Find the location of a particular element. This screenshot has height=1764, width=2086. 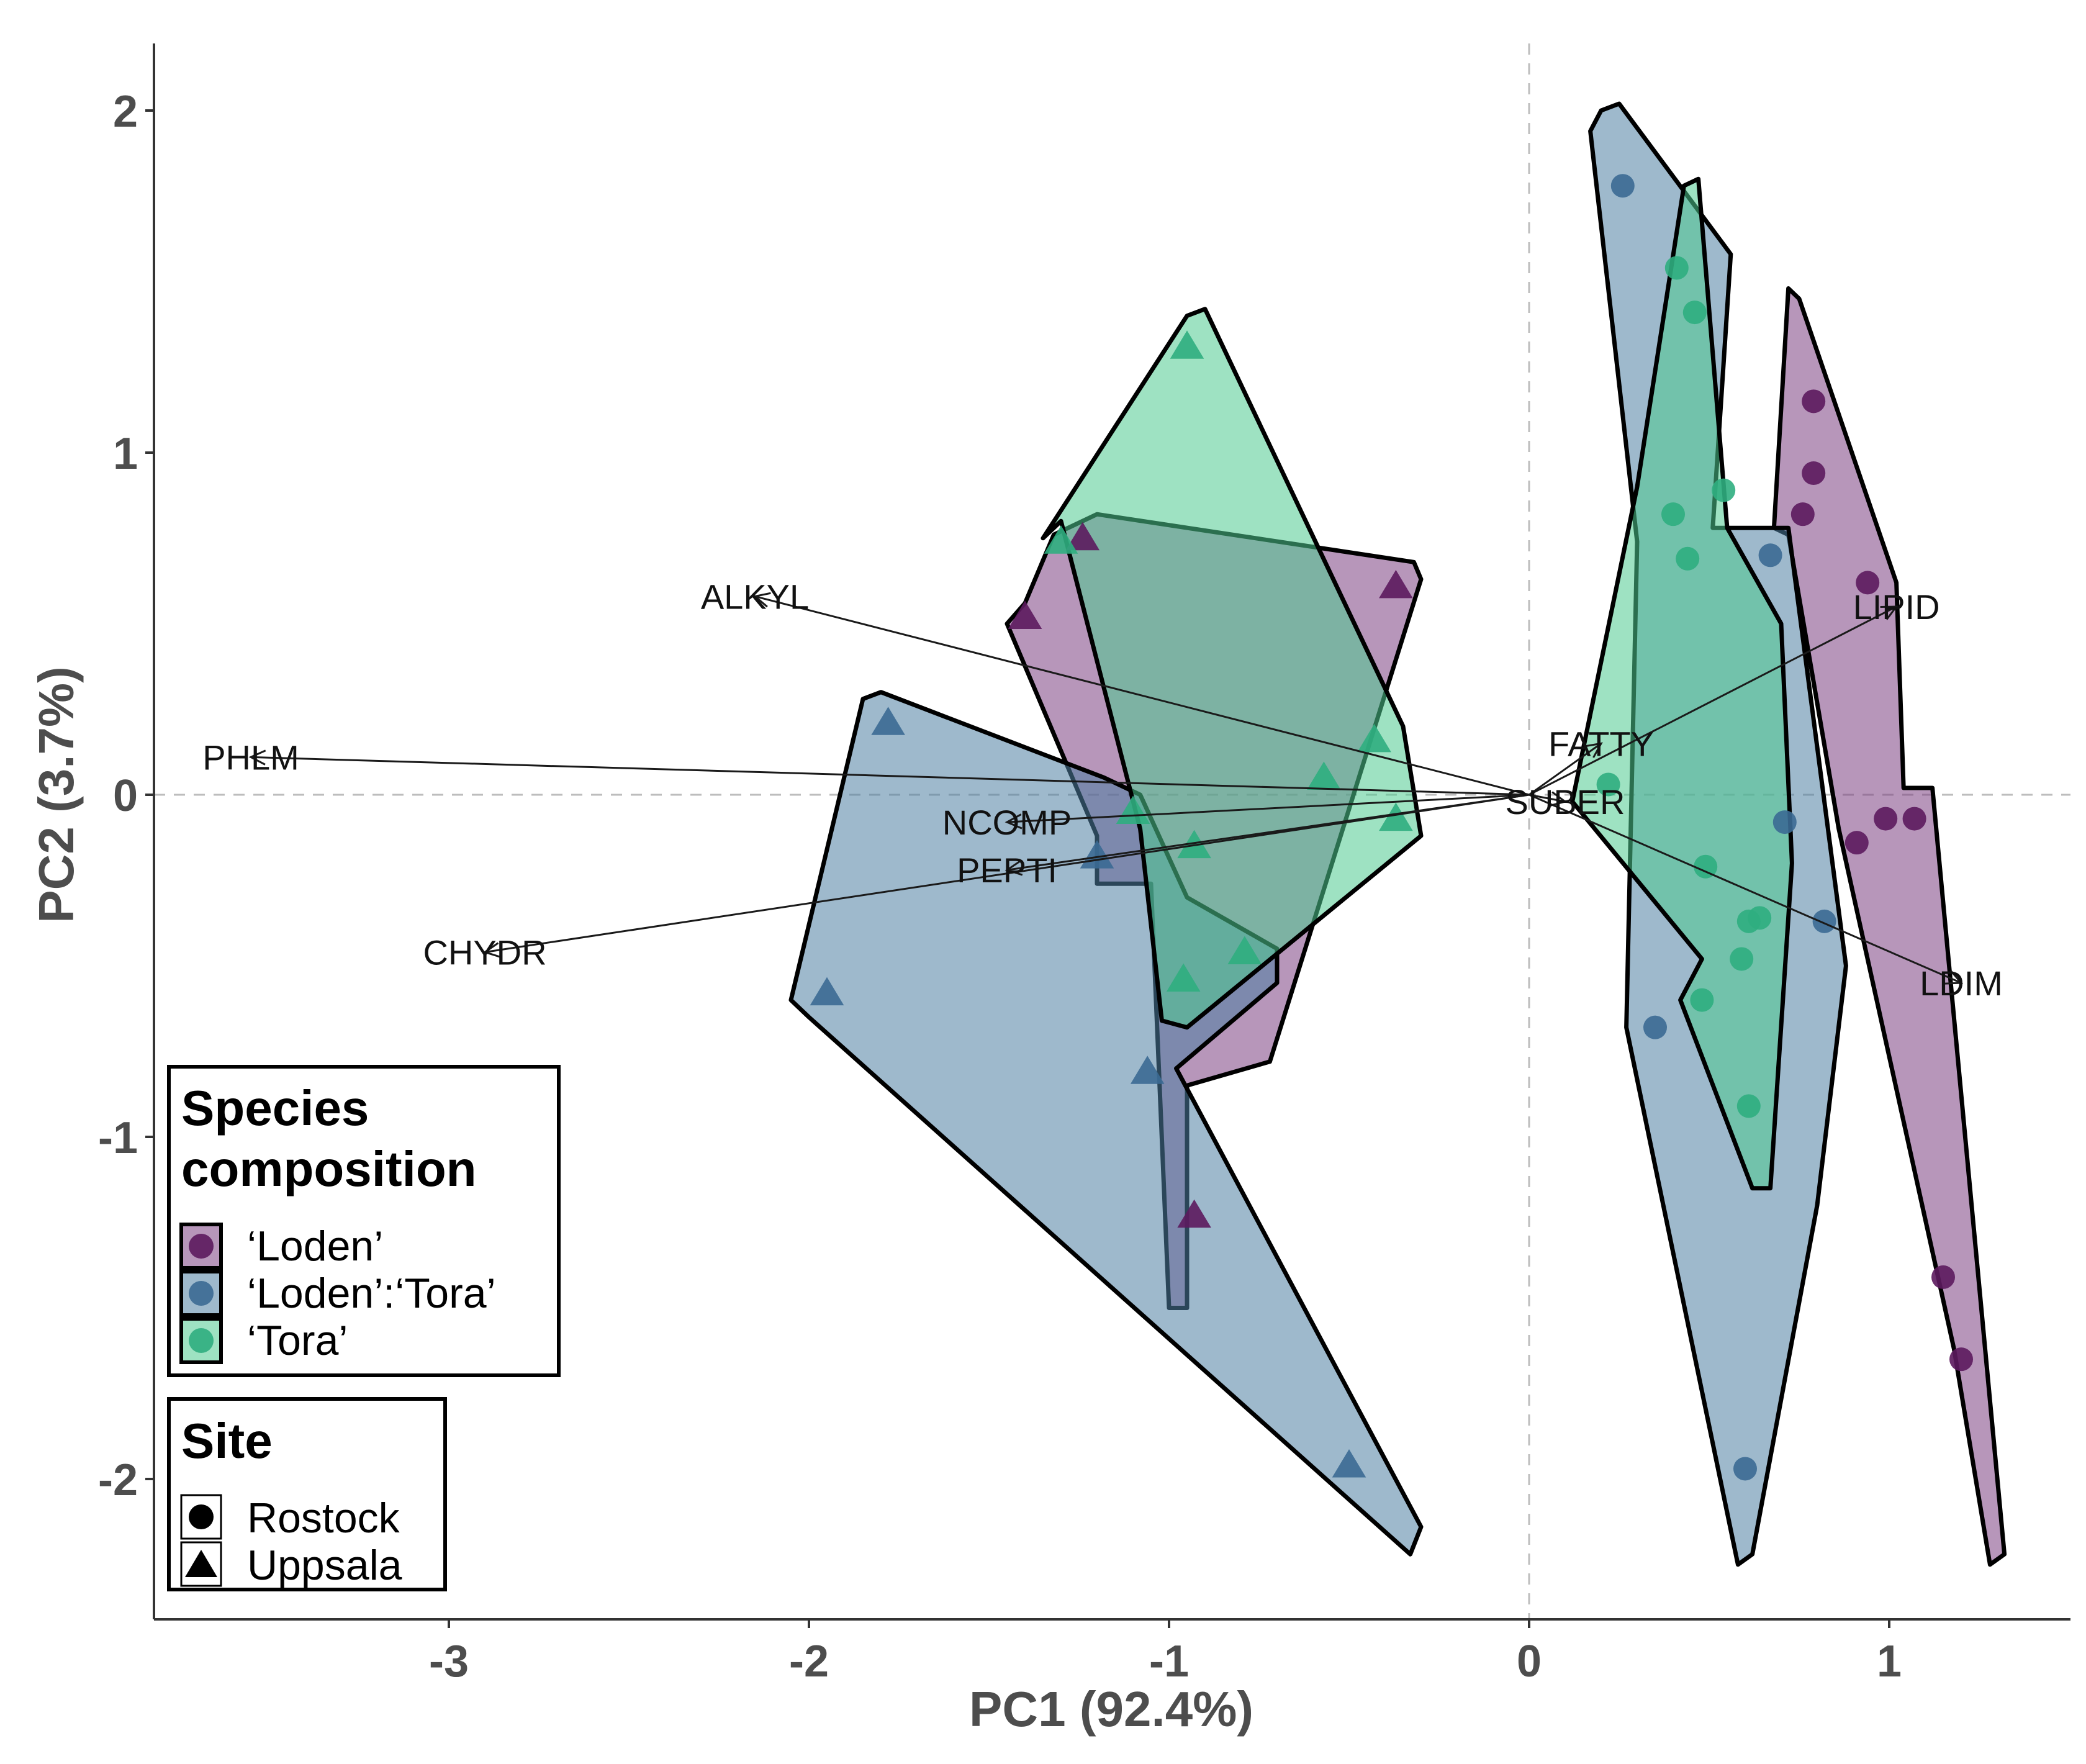

legend-species-box is located at coordinates (364, 1221).